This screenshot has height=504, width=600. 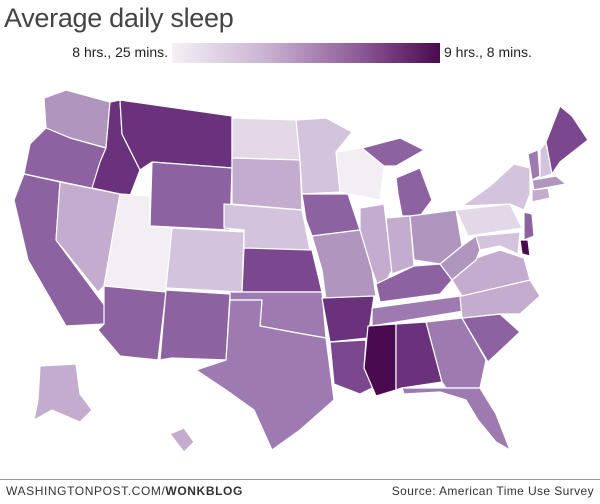 I want to click on state-ny, so click(x=496, y=187).